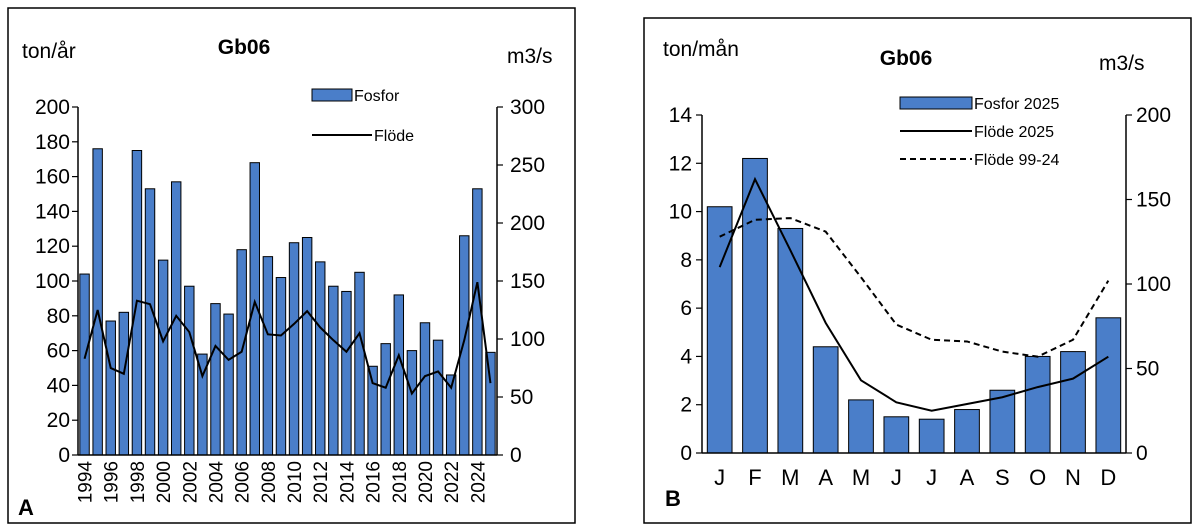  What do you see at coordinates (1014, 132) in the screenshot?
I see `legend-label: Flöde 2025` at bounding box center [1014, 132].